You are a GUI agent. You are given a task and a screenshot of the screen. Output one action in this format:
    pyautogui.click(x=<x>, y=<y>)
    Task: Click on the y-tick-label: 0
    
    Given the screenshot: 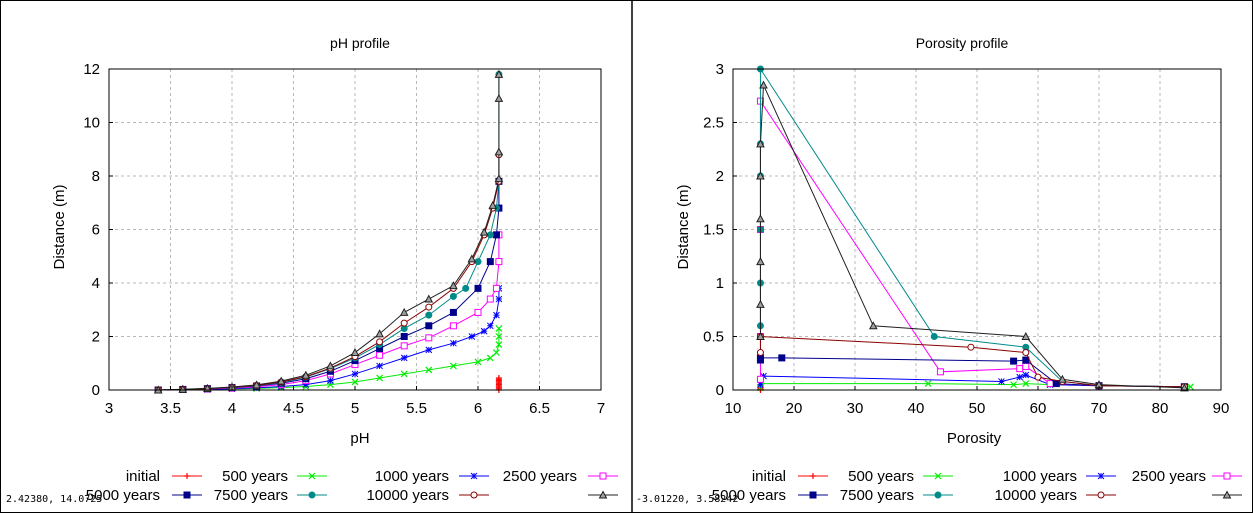 What is the action you would take?
    pyautogui.click(x=96, y=390)
    